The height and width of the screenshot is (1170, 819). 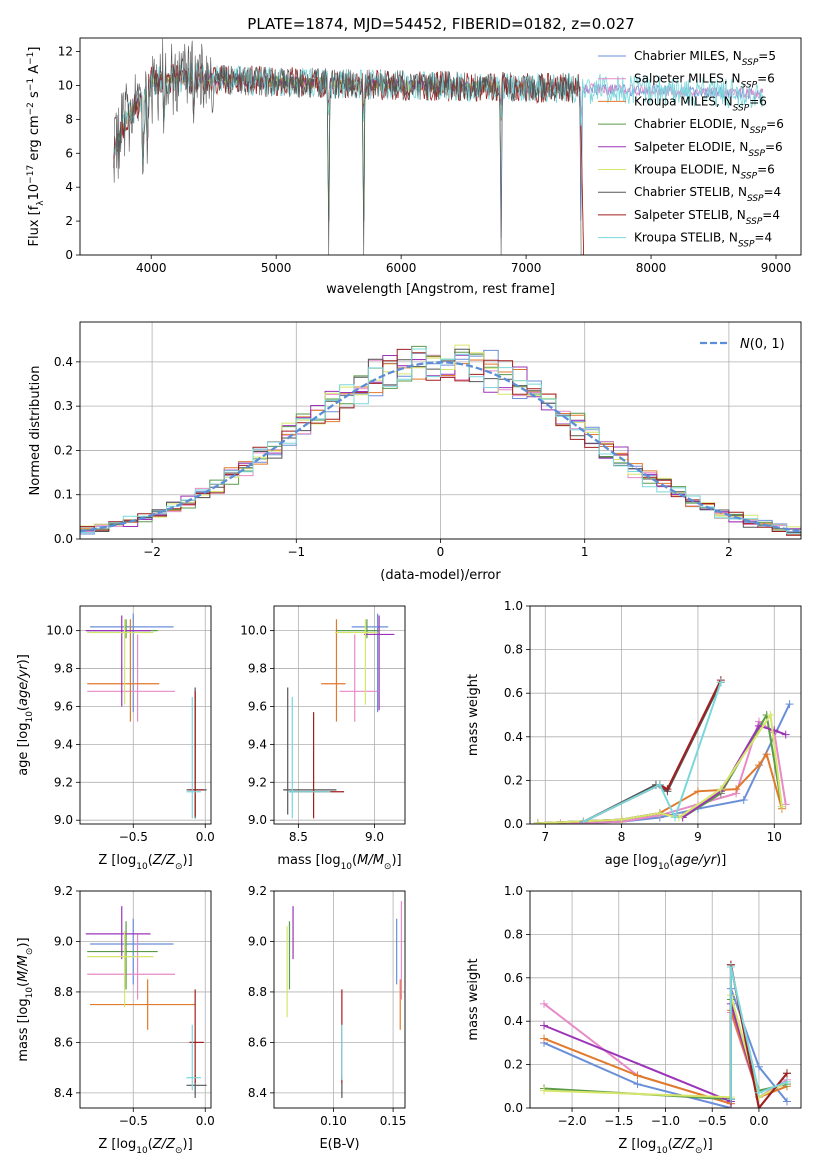 I want to click on label-part: E(B-V), so click(x=339, y=1144).